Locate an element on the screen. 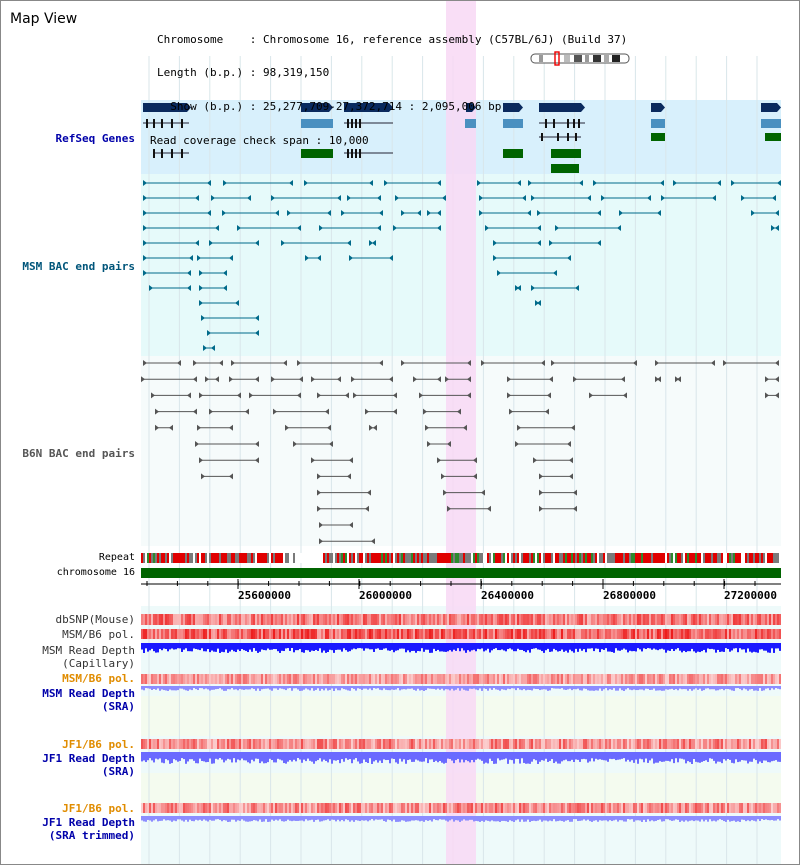 Image resolution: width=800 pixels, height=865 pixels. axis-tick-label: 26800000 is located at coordinates (629, 595).